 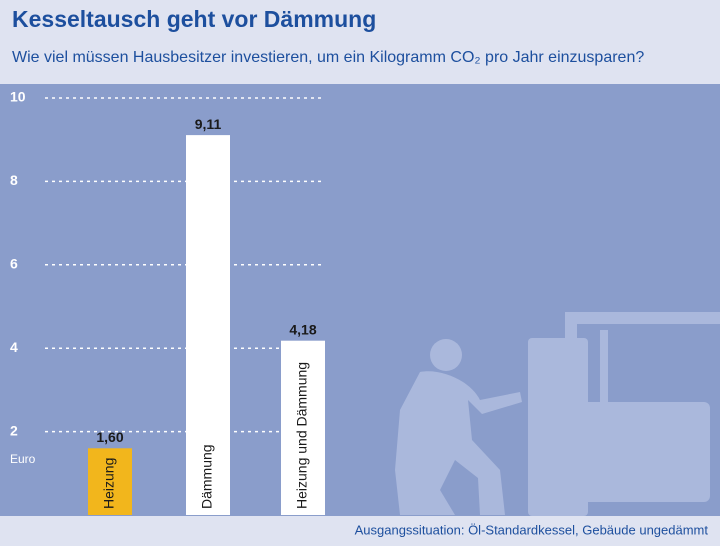 What do you see at coordinates (302, 329) in the screenshot?
I see `value-label: 4,18` at bounding box center [302, 329].